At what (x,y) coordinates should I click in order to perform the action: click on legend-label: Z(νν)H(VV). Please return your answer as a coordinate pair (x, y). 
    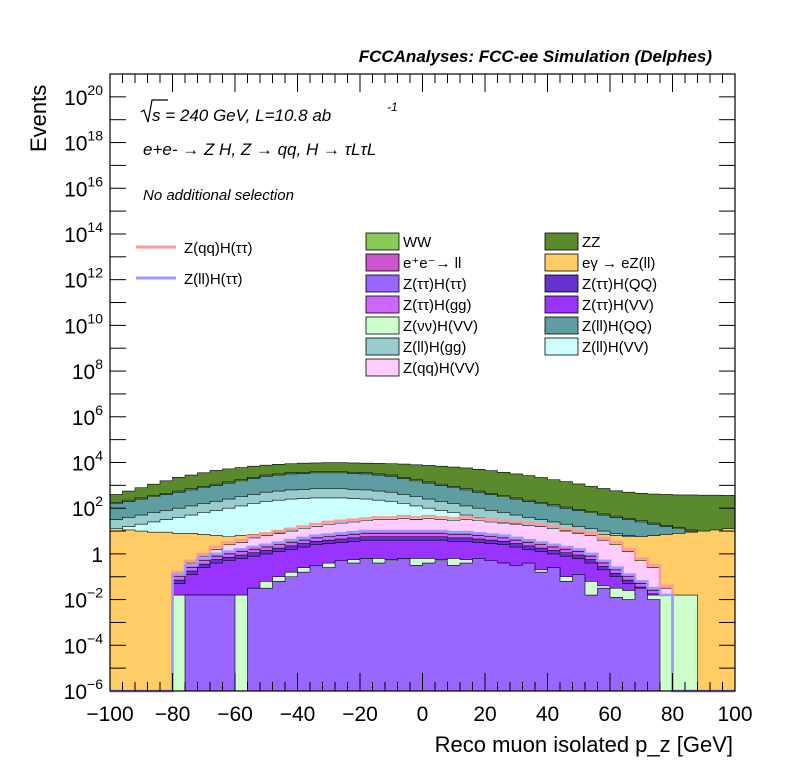
    Looking at the image, I should click on (440, 326).